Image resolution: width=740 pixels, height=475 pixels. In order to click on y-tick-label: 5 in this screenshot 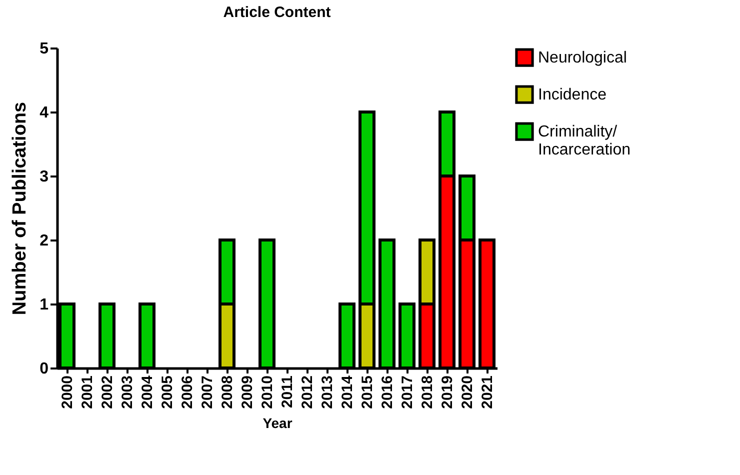, I will do `click(44, 49)`.